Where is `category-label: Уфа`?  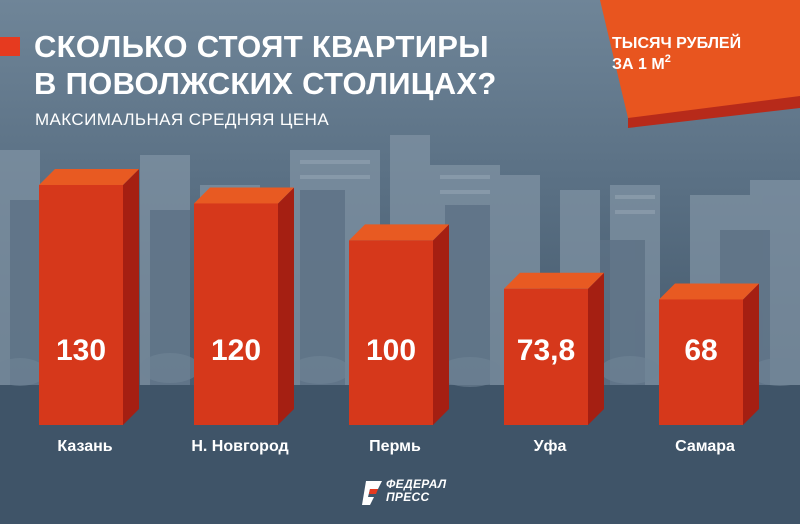 category-label: Уфа is located at coordinates (550, 446).